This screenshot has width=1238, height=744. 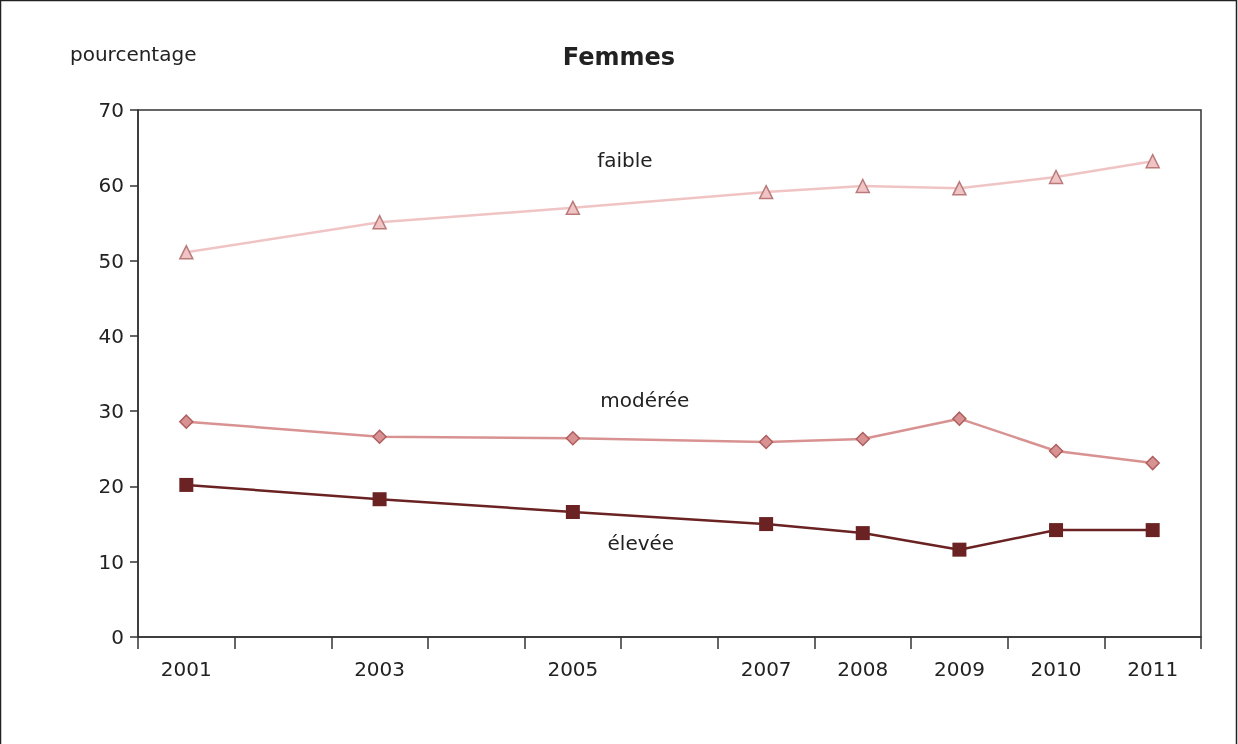 What do you see at coordinates (111, 260) in the screenshot?
I see `y-tick-label: 50` at bounding box center [111, 260].